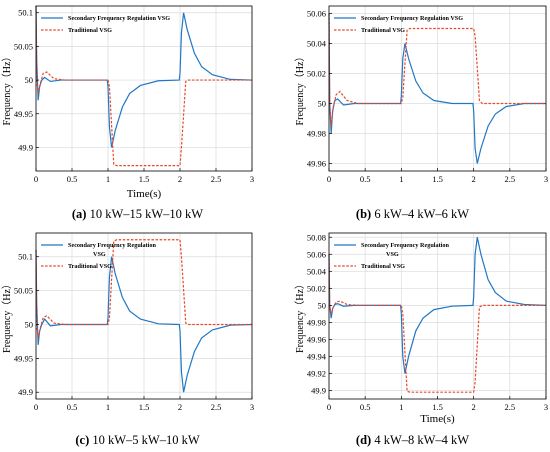  I want to click on panel2-series-traditional-vsg-line, so click(437, 70).